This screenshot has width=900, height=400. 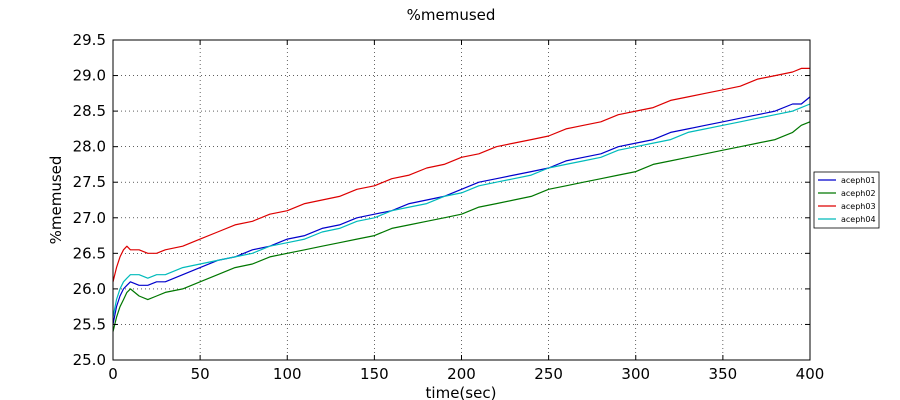 I want to click on legend: aceph01 aceph02 aceph03 aceph04, so click(x=846, y=200).